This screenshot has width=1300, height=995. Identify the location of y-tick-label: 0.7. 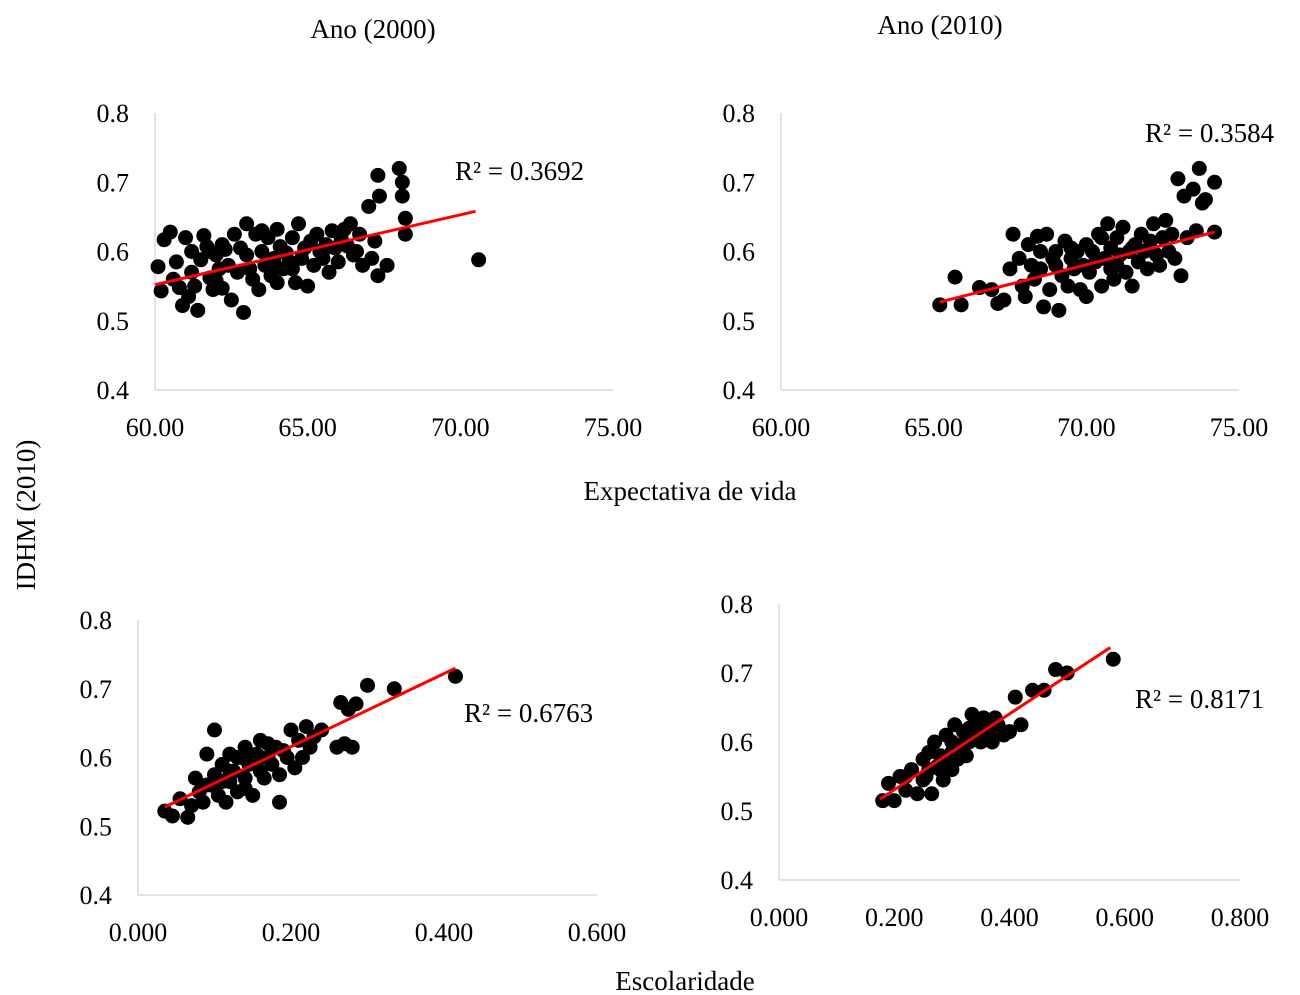
(737, 673).